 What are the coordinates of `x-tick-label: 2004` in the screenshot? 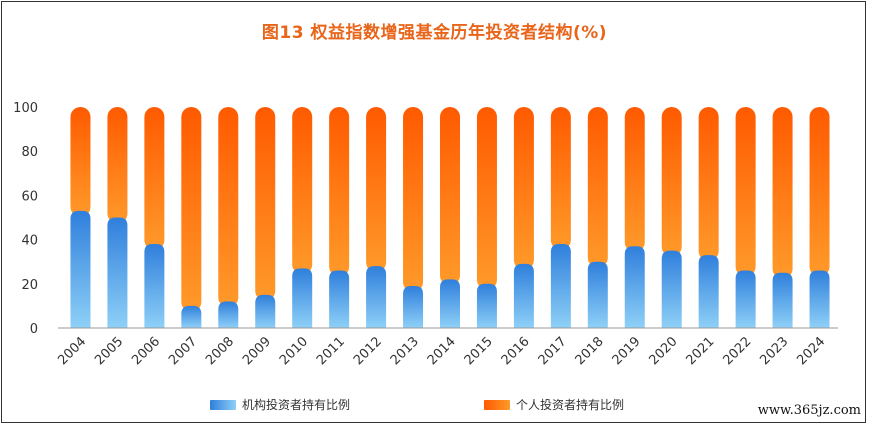 It's located at (72, 351).